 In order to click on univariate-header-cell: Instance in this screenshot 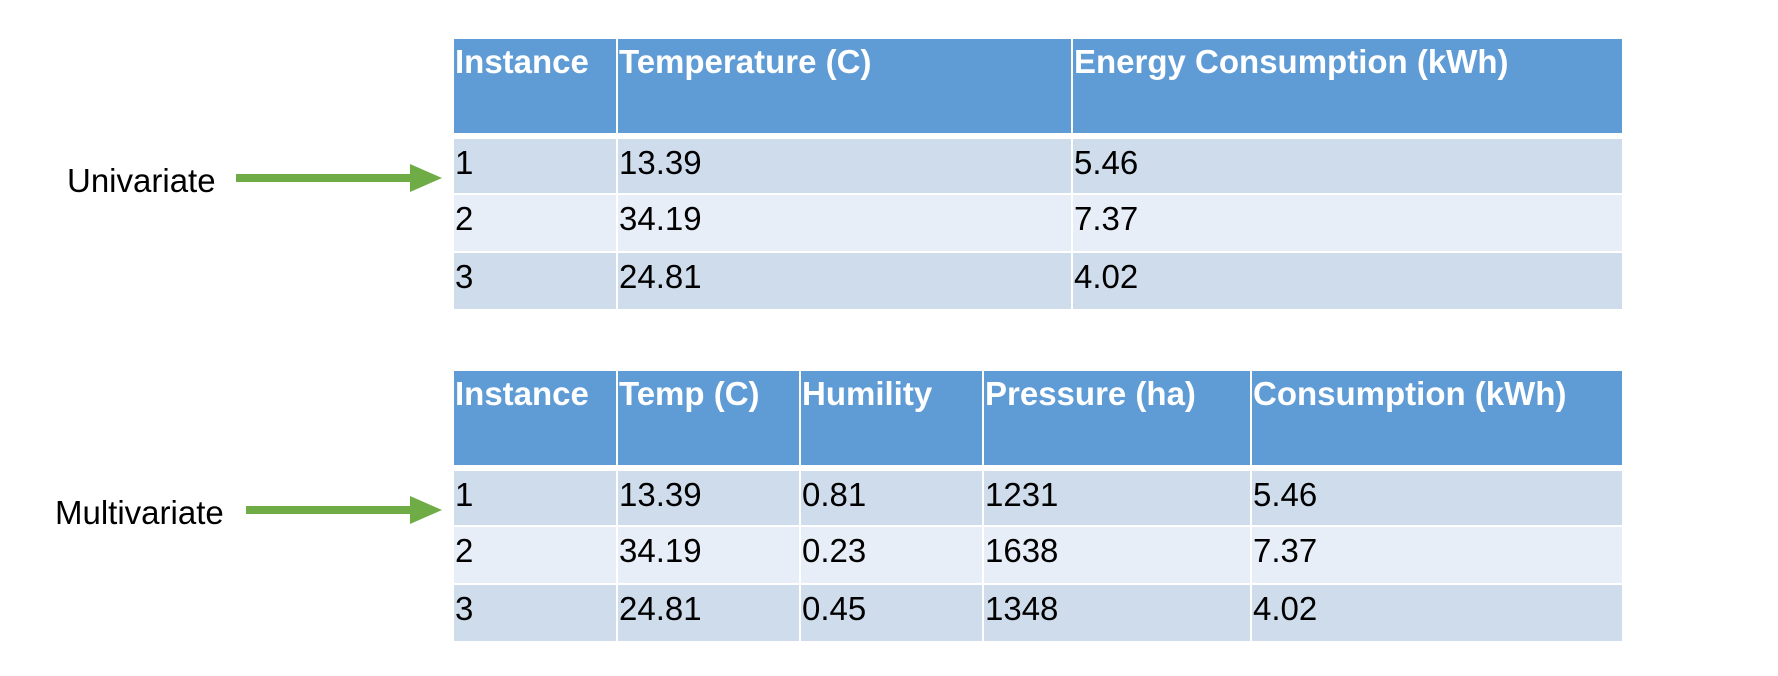, I will do `click(536, 89)`.